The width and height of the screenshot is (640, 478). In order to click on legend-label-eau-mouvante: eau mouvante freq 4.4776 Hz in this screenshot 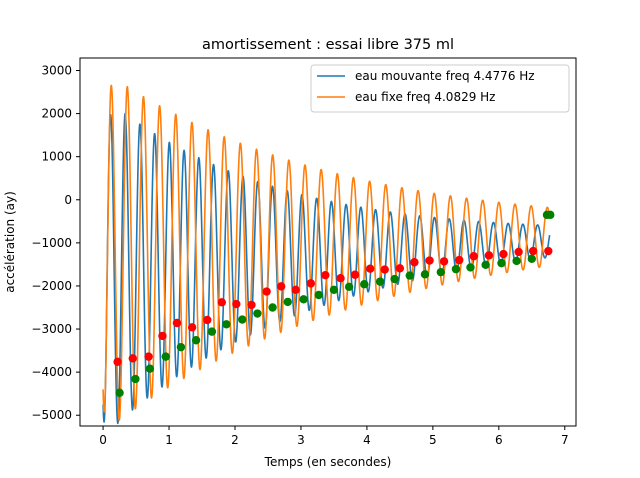, I will do `click(445, 76)`.